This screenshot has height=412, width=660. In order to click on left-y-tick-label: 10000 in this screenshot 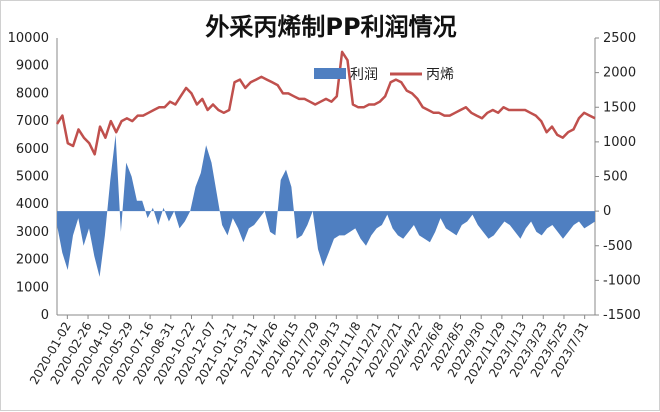, I will do `click(28, 38)`.